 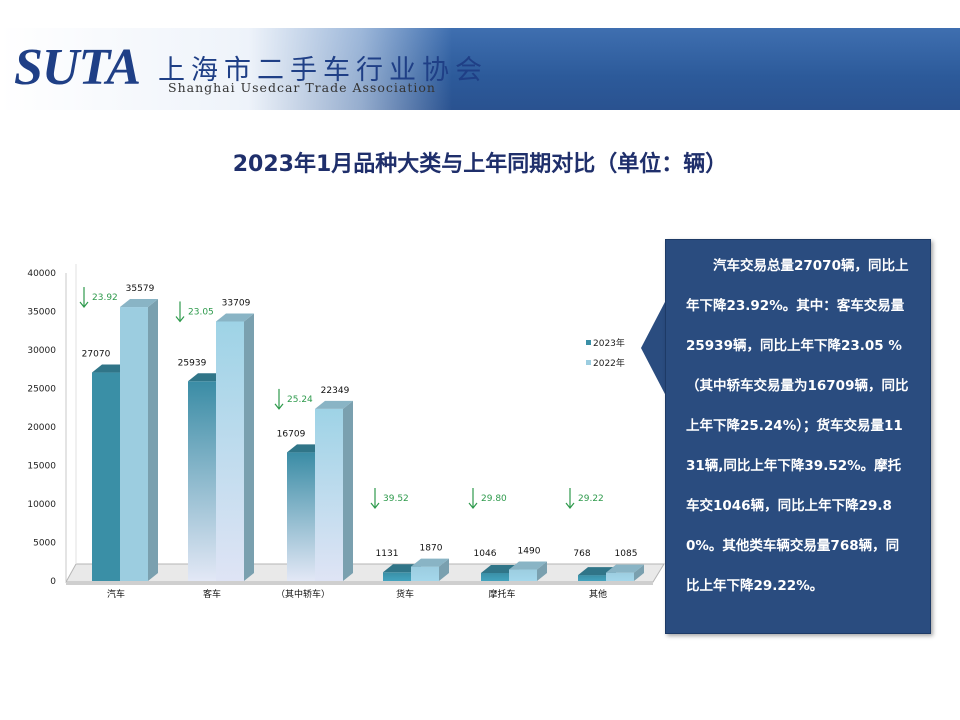 I want to click on data-label: 22349, so click(x=335, y=391).